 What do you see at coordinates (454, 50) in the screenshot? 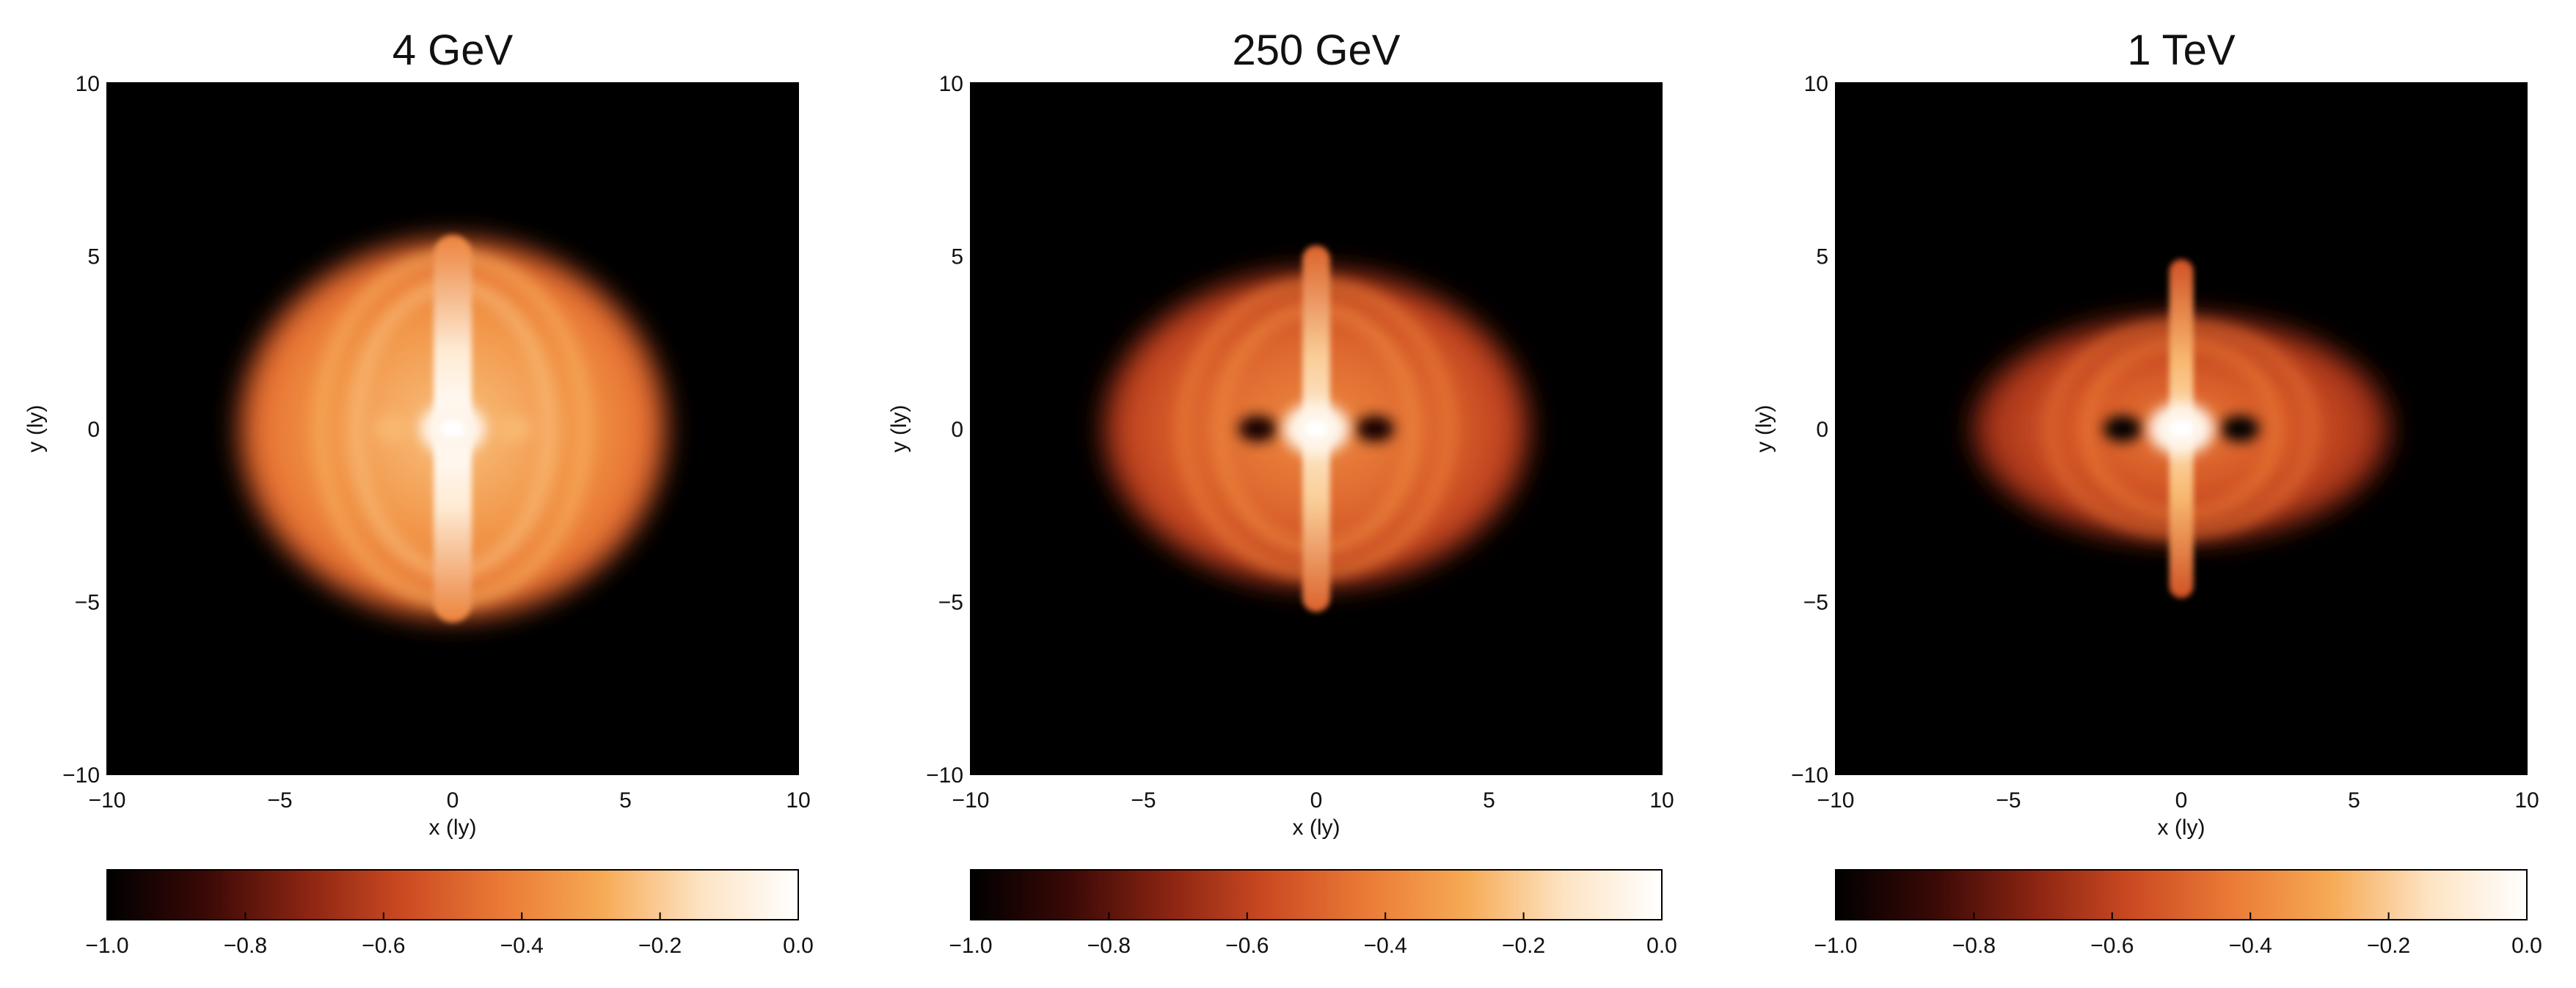
I see `panel-title: 4 GeV` at bounding box center [454, 50].